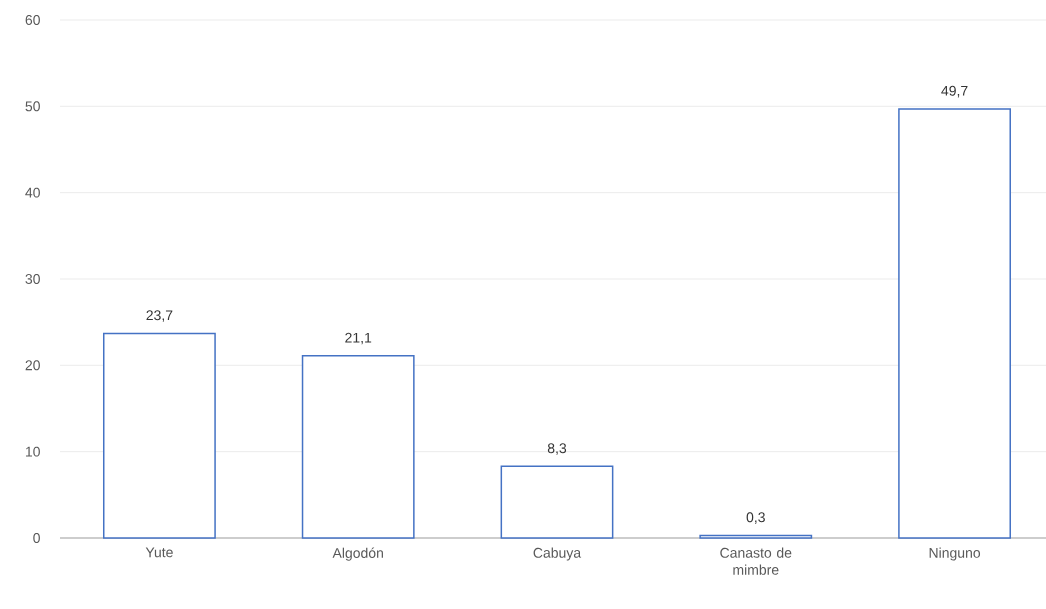  What do you see at coordinates (32, 365) in the screenshot?
I see `y-tick-label: 20` at bounding box center [32, 365].